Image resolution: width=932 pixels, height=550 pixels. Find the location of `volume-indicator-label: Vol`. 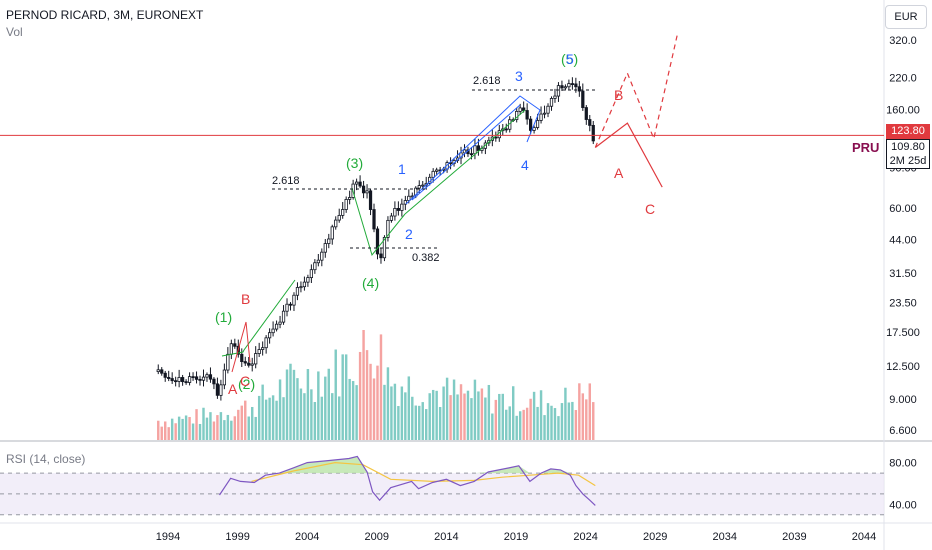

volume-indicator-label: Vol is located at coordinates (14, 32).